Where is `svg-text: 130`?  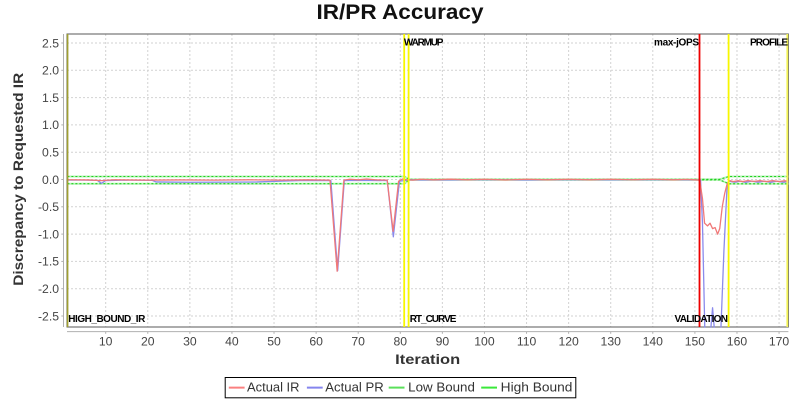 svg-text: 130 is located at coordinates (611, 342).